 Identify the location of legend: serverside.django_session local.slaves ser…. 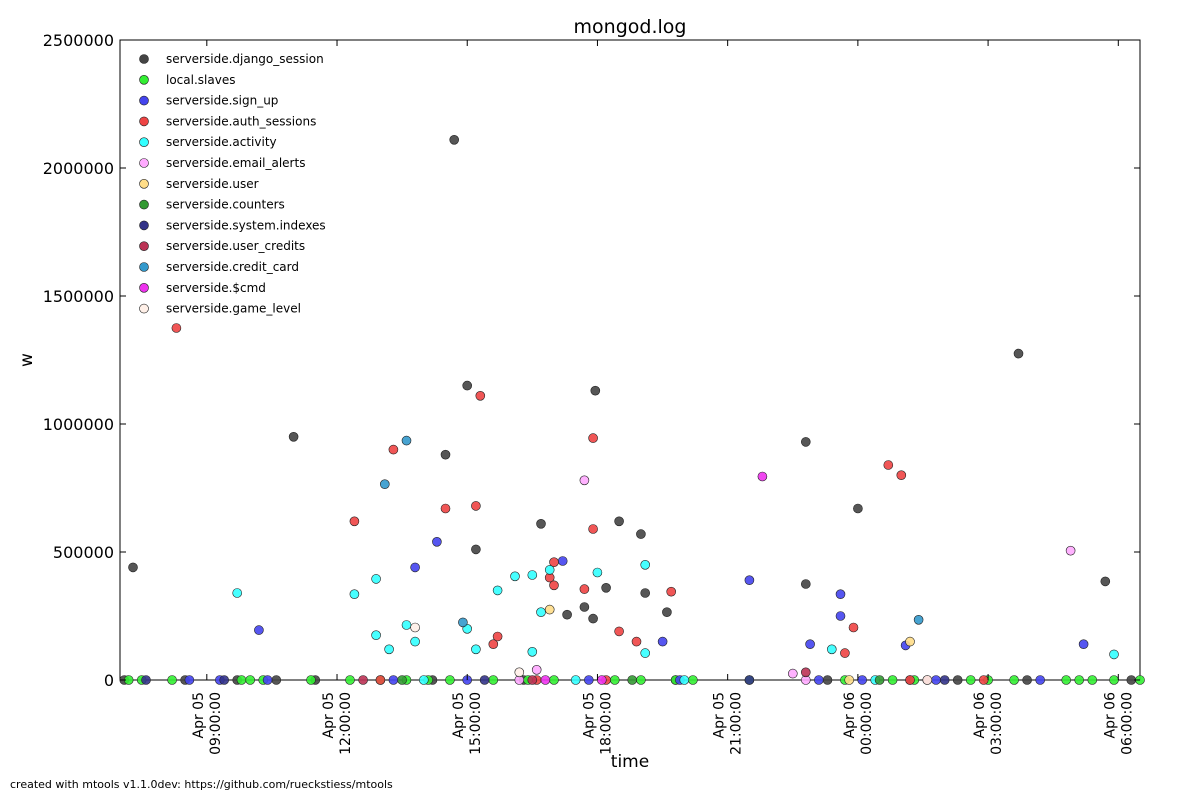
(232, 184).